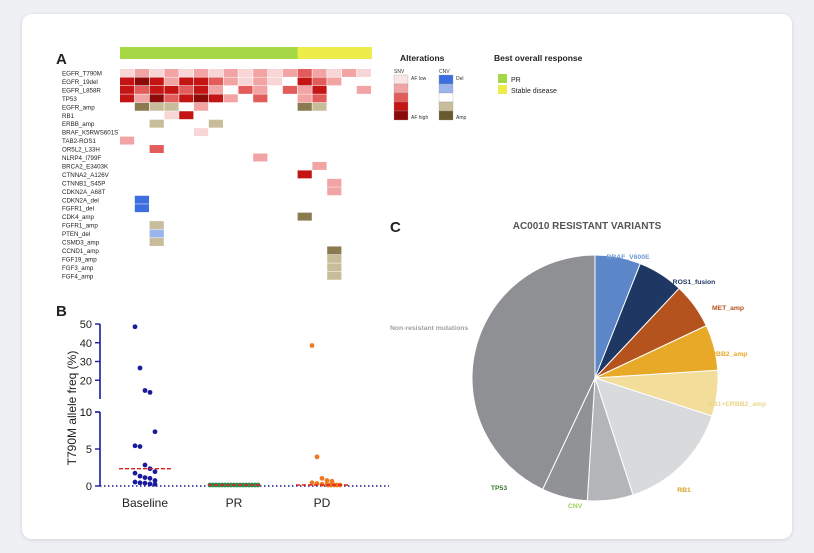 The image size is (814, 553). Describe the element at coordinates (82, 74) in the screenshot. I see `gene-label: EGFR_T790M` at that location.